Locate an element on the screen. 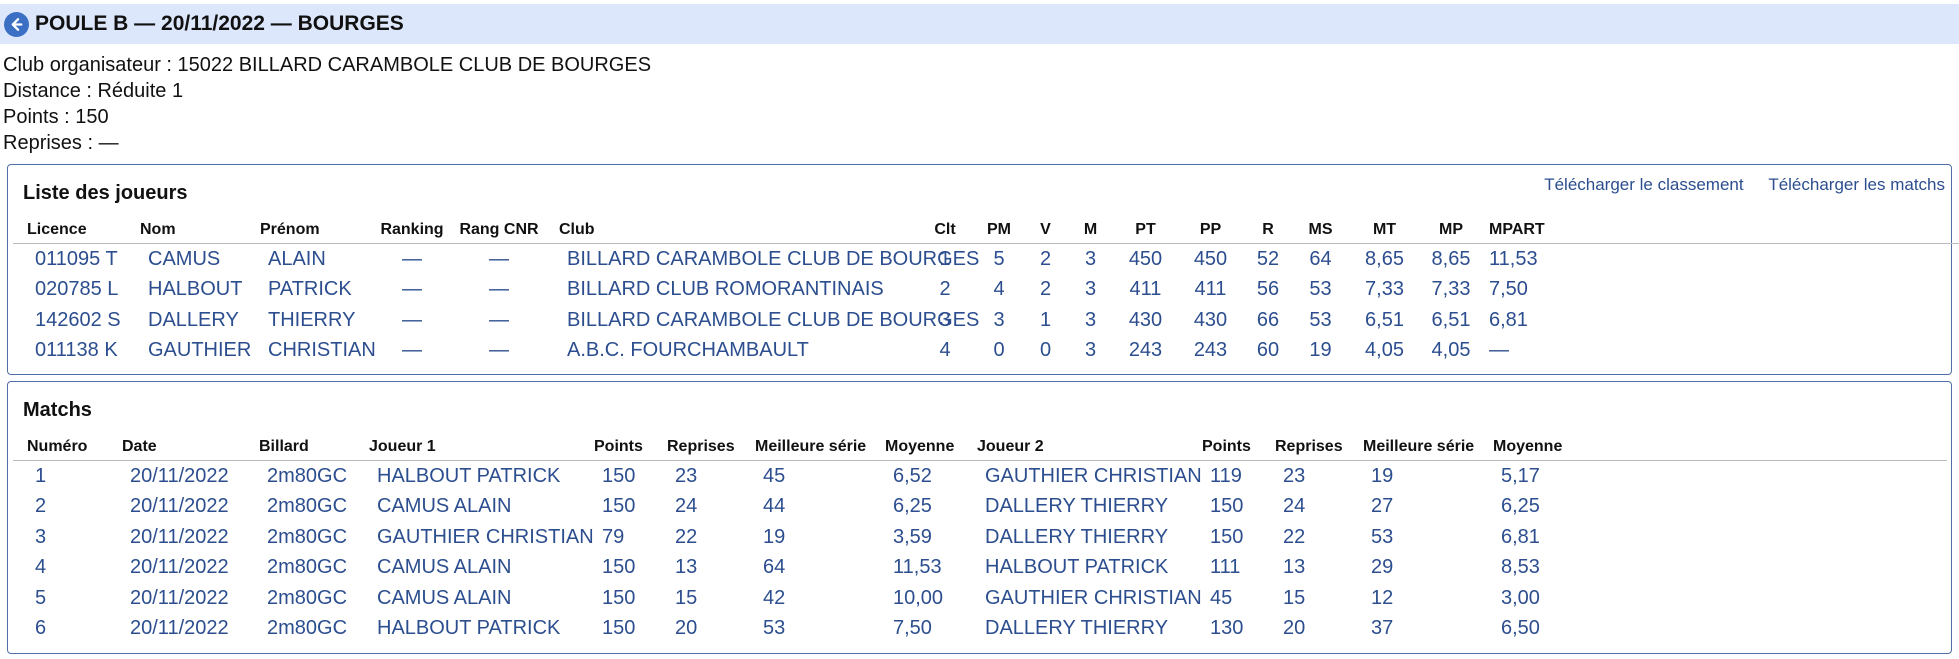  table-cell: 27 is located at coordinates (1382, 506).